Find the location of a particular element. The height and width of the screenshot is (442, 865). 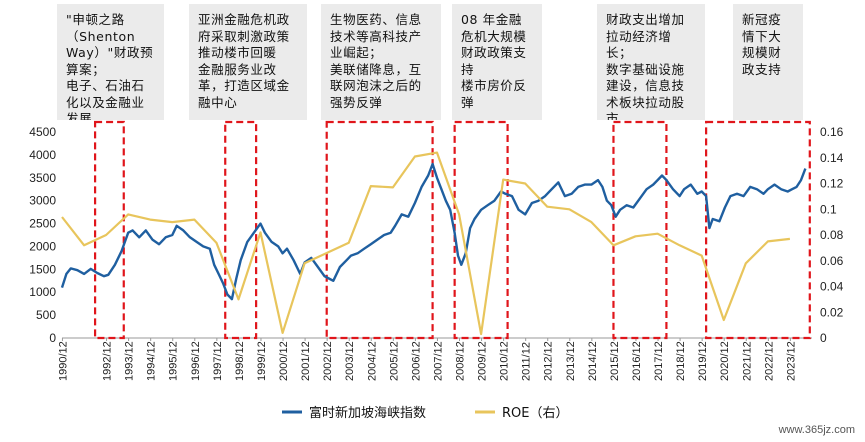

y-left-tick-label: 1000 is located at coordinates (42, 292).